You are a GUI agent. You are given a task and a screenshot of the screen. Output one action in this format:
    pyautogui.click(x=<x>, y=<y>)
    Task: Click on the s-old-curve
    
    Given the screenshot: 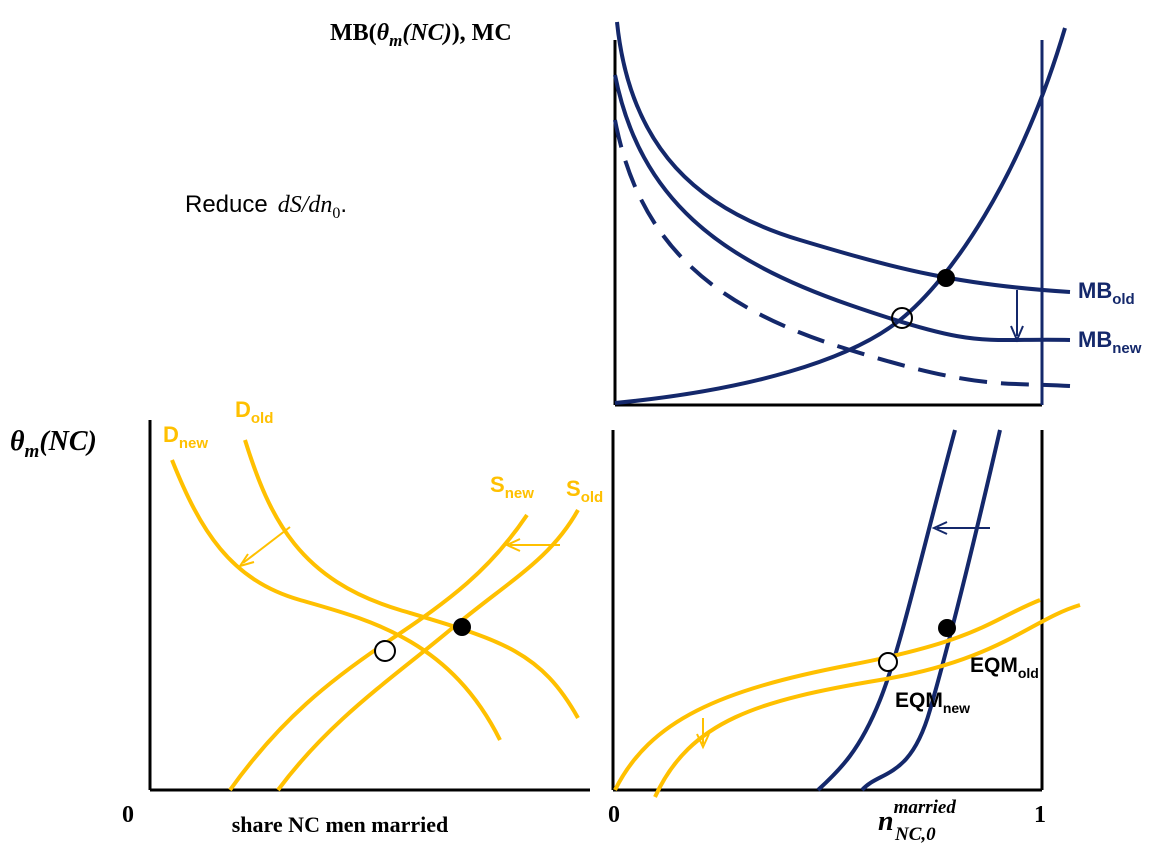 What is the action you would take?
    pyautogui.click(x=428, y=650)
    